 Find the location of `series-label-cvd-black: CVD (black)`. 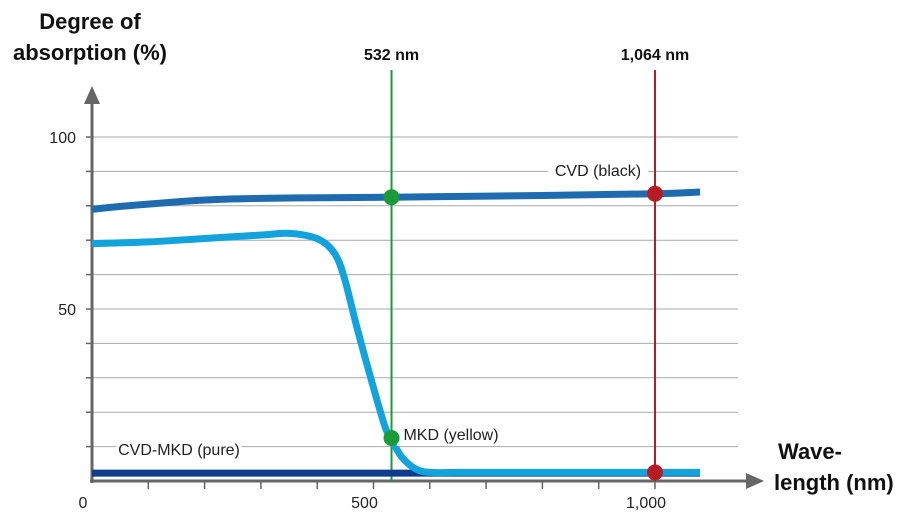

series-label-cvd-black: CVD (black) is located at coordinates (598, 171).